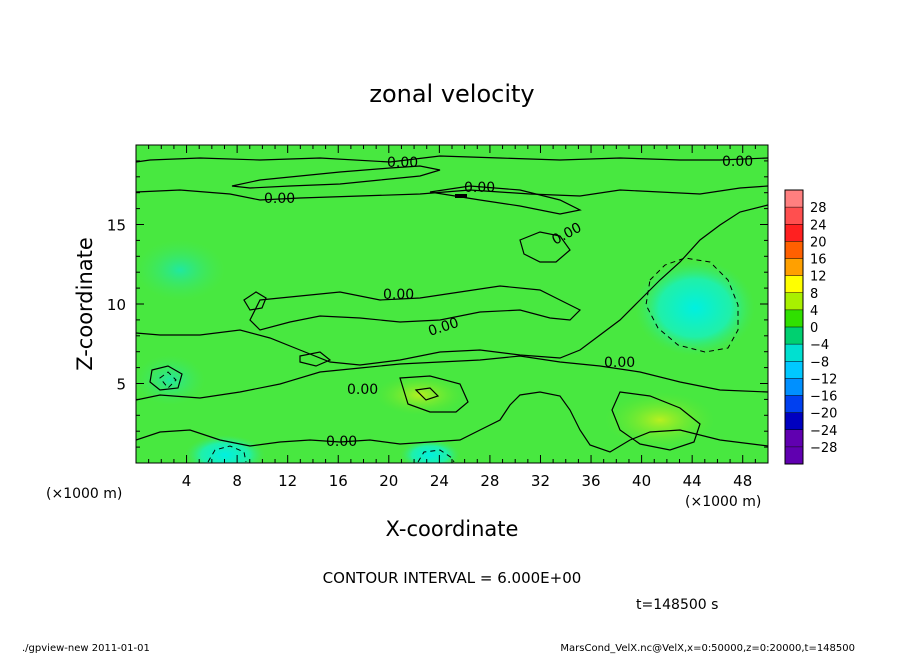  I want to click on colorbar-label: 16, so click(818, 260).